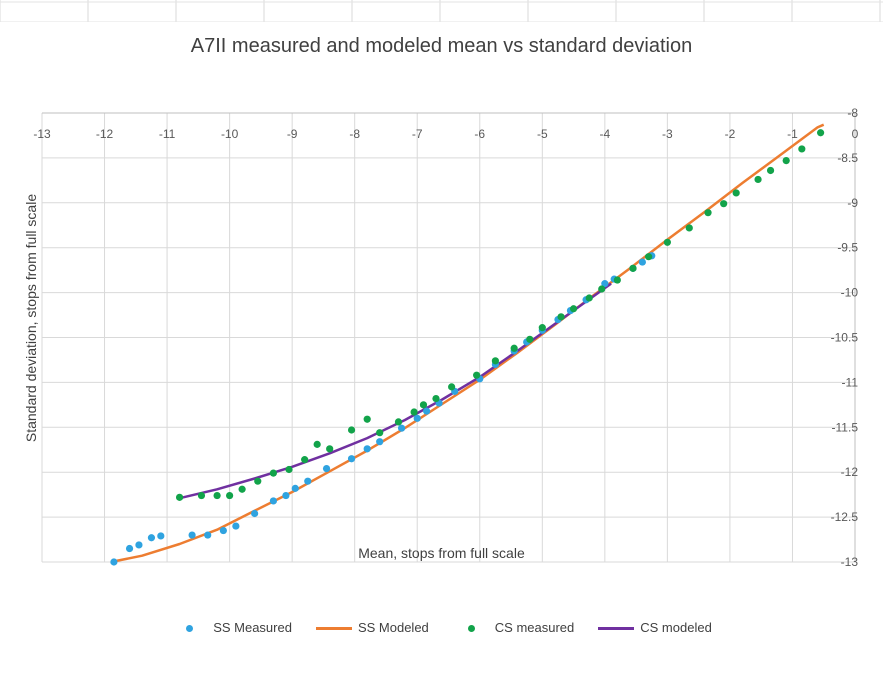 The width and height of the screenshot is (883, 683). Describe the element at coordinates (792, 134) in the screenshot. I see `x-tick-label: -1` at that location.